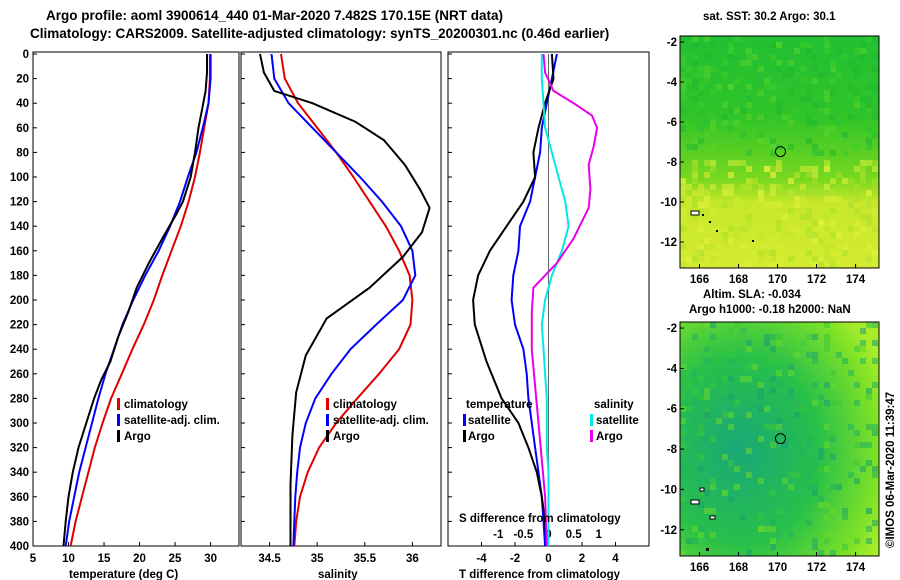 This screenshot has width=900, height=580. I want to click on imos-credit: ©IMOS 06-Mar-2020 11:39:47, so click(891, 470).